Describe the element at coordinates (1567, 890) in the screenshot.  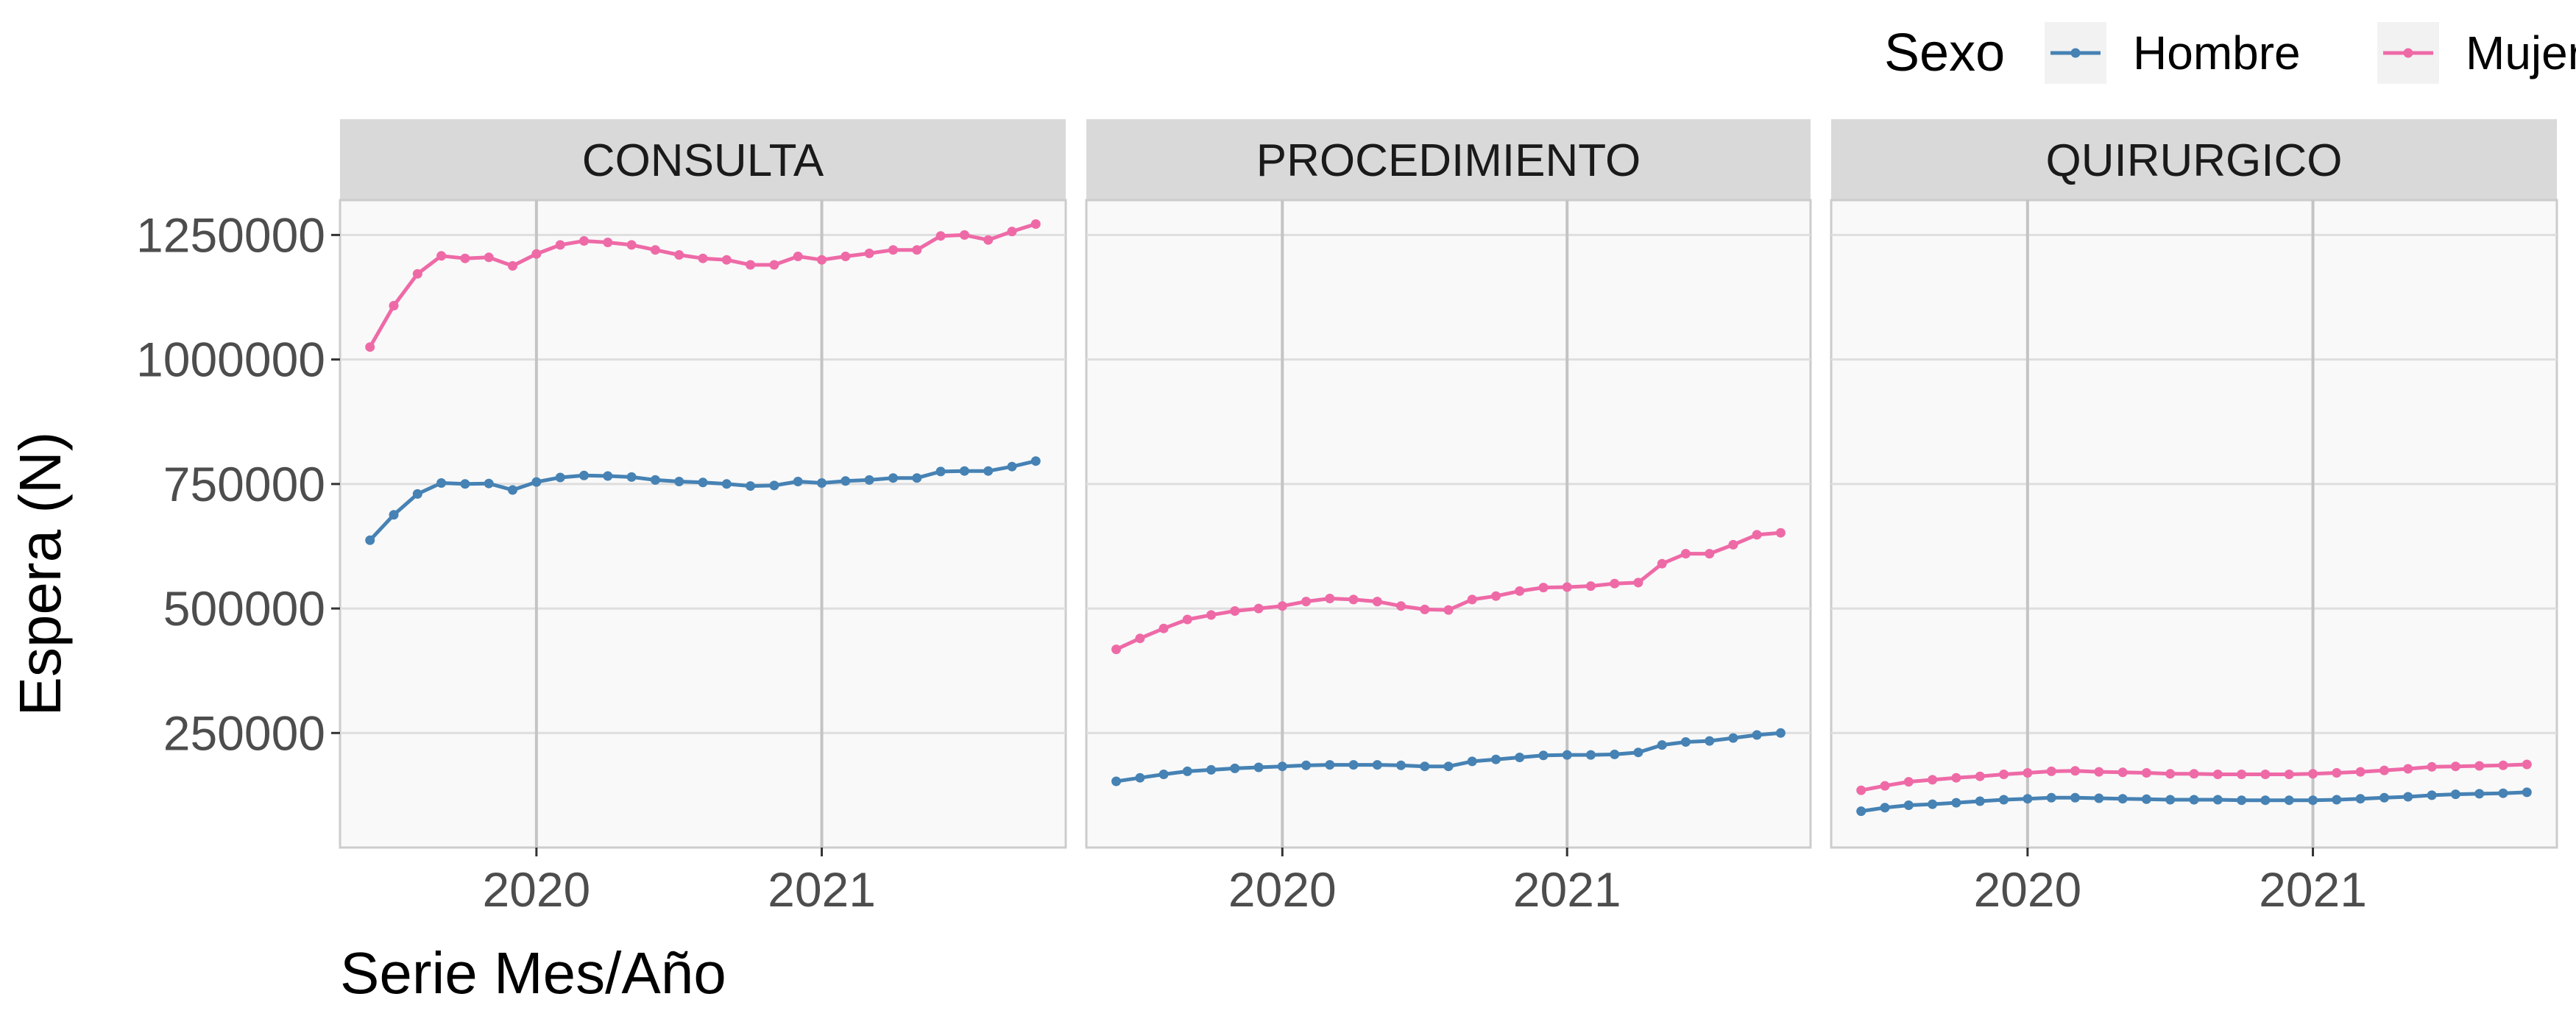
I see `x-tick-label: 2021` at that location.